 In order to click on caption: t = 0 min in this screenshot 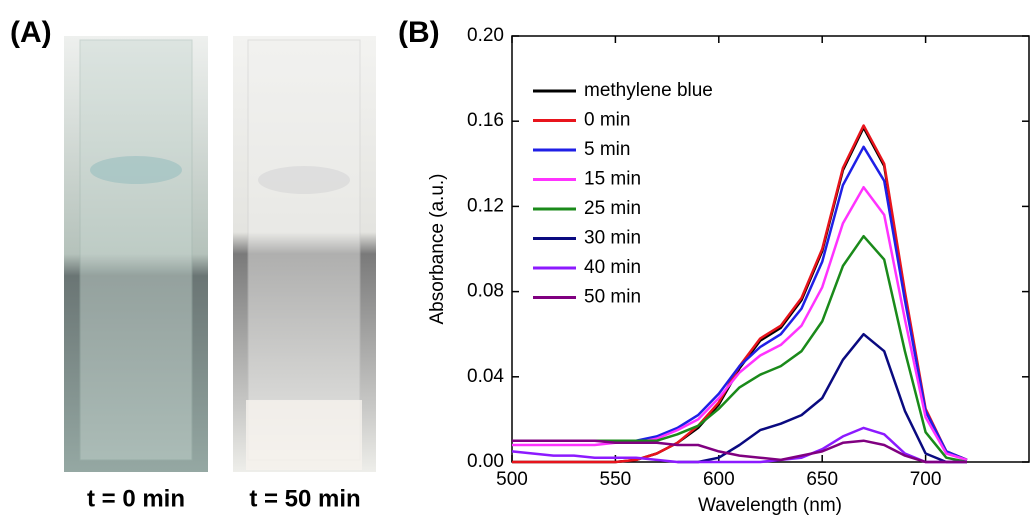, I will do `click(136, 498)`.